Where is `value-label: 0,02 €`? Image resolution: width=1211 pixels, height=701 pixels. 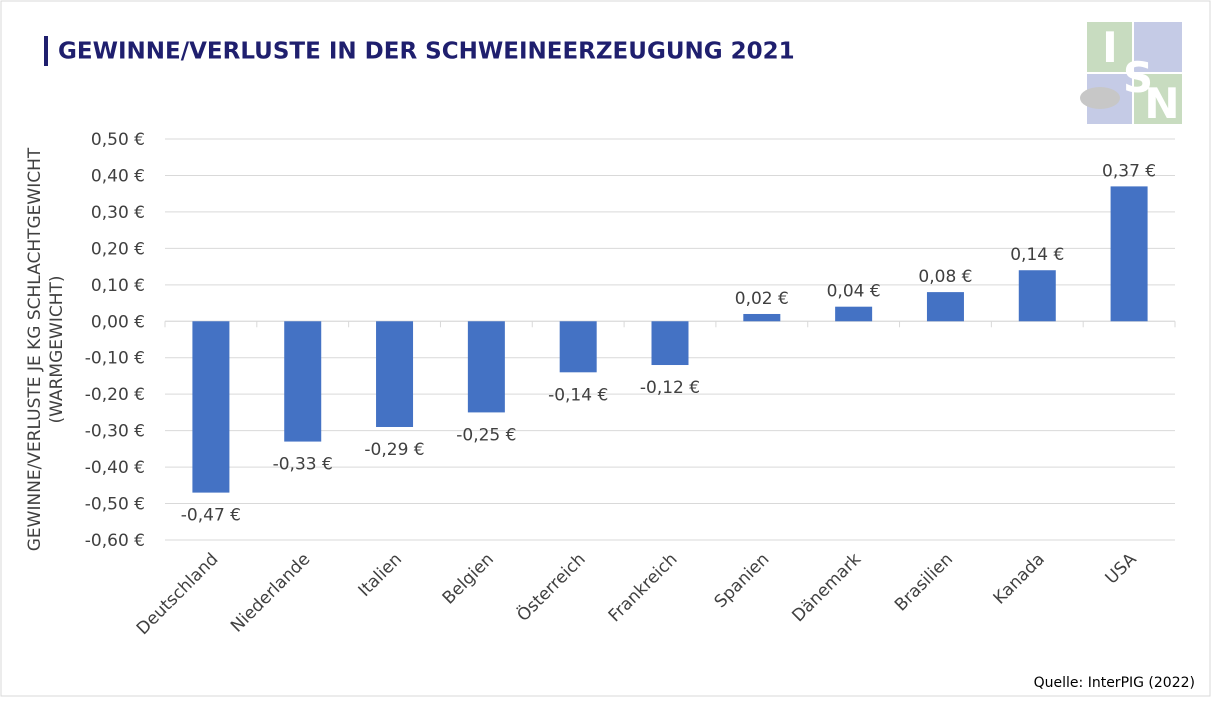
value-label: 0,02 € is located at coordinates (762, 299).